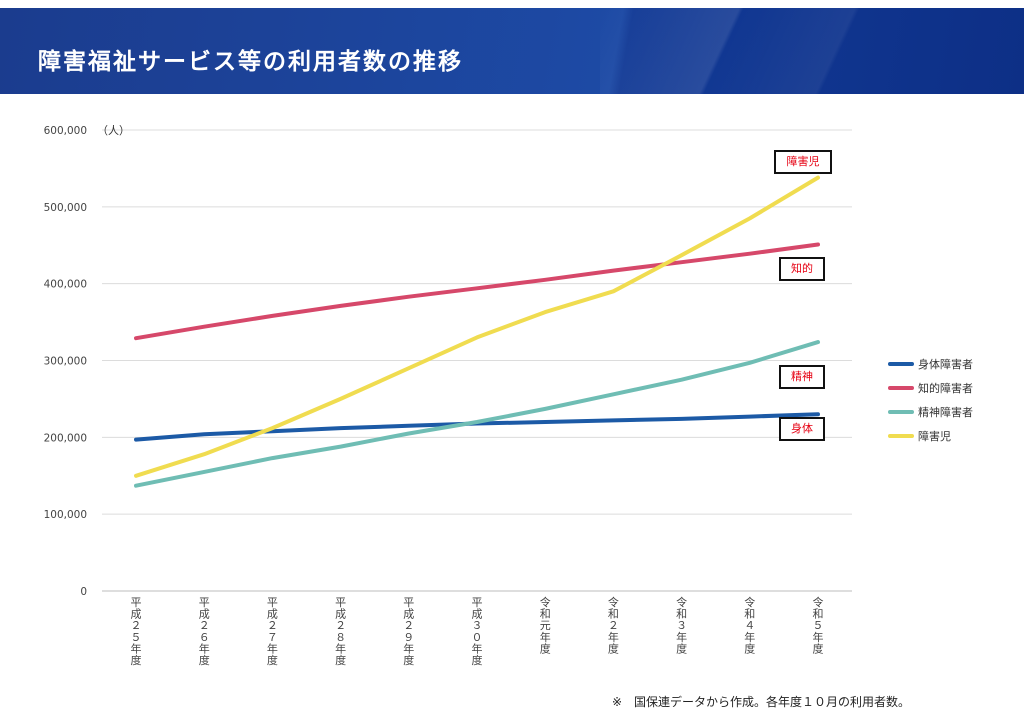  I want to click on chart-legend: 身体障害者知的障害者精神障害者障害児, so click(930, 400).